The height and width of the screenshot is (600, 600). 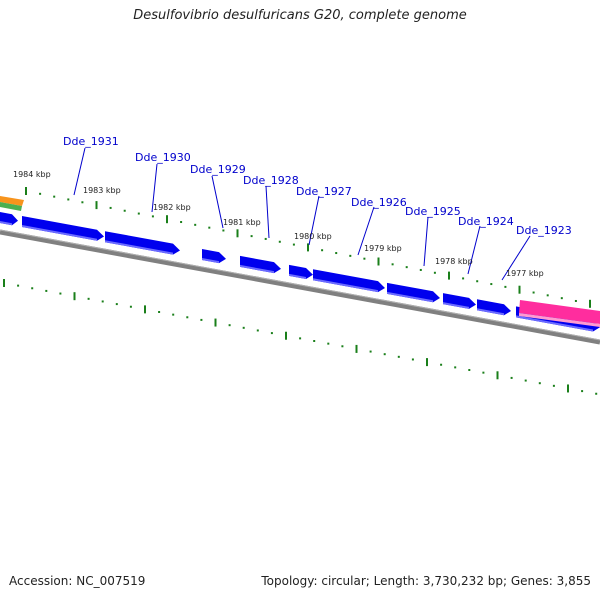 What do you see at coordinates (91, 141) in the screenshot?
I see `gene-label-dde-1931: Dde_1931` at bounding box center [91, 141].